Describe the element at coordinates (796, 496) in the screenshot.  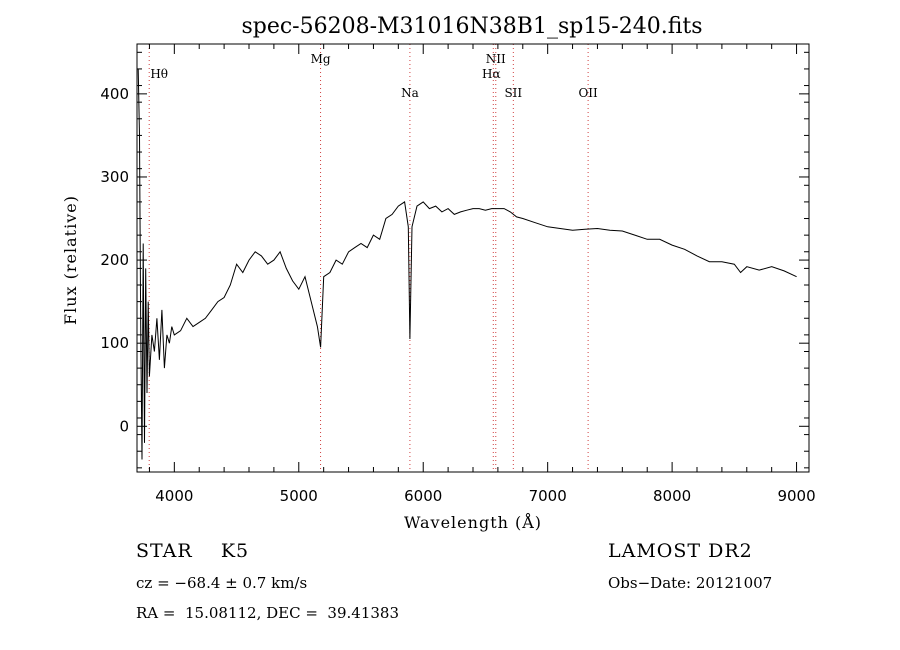
I see `x-tick-label: 9000` at that location.